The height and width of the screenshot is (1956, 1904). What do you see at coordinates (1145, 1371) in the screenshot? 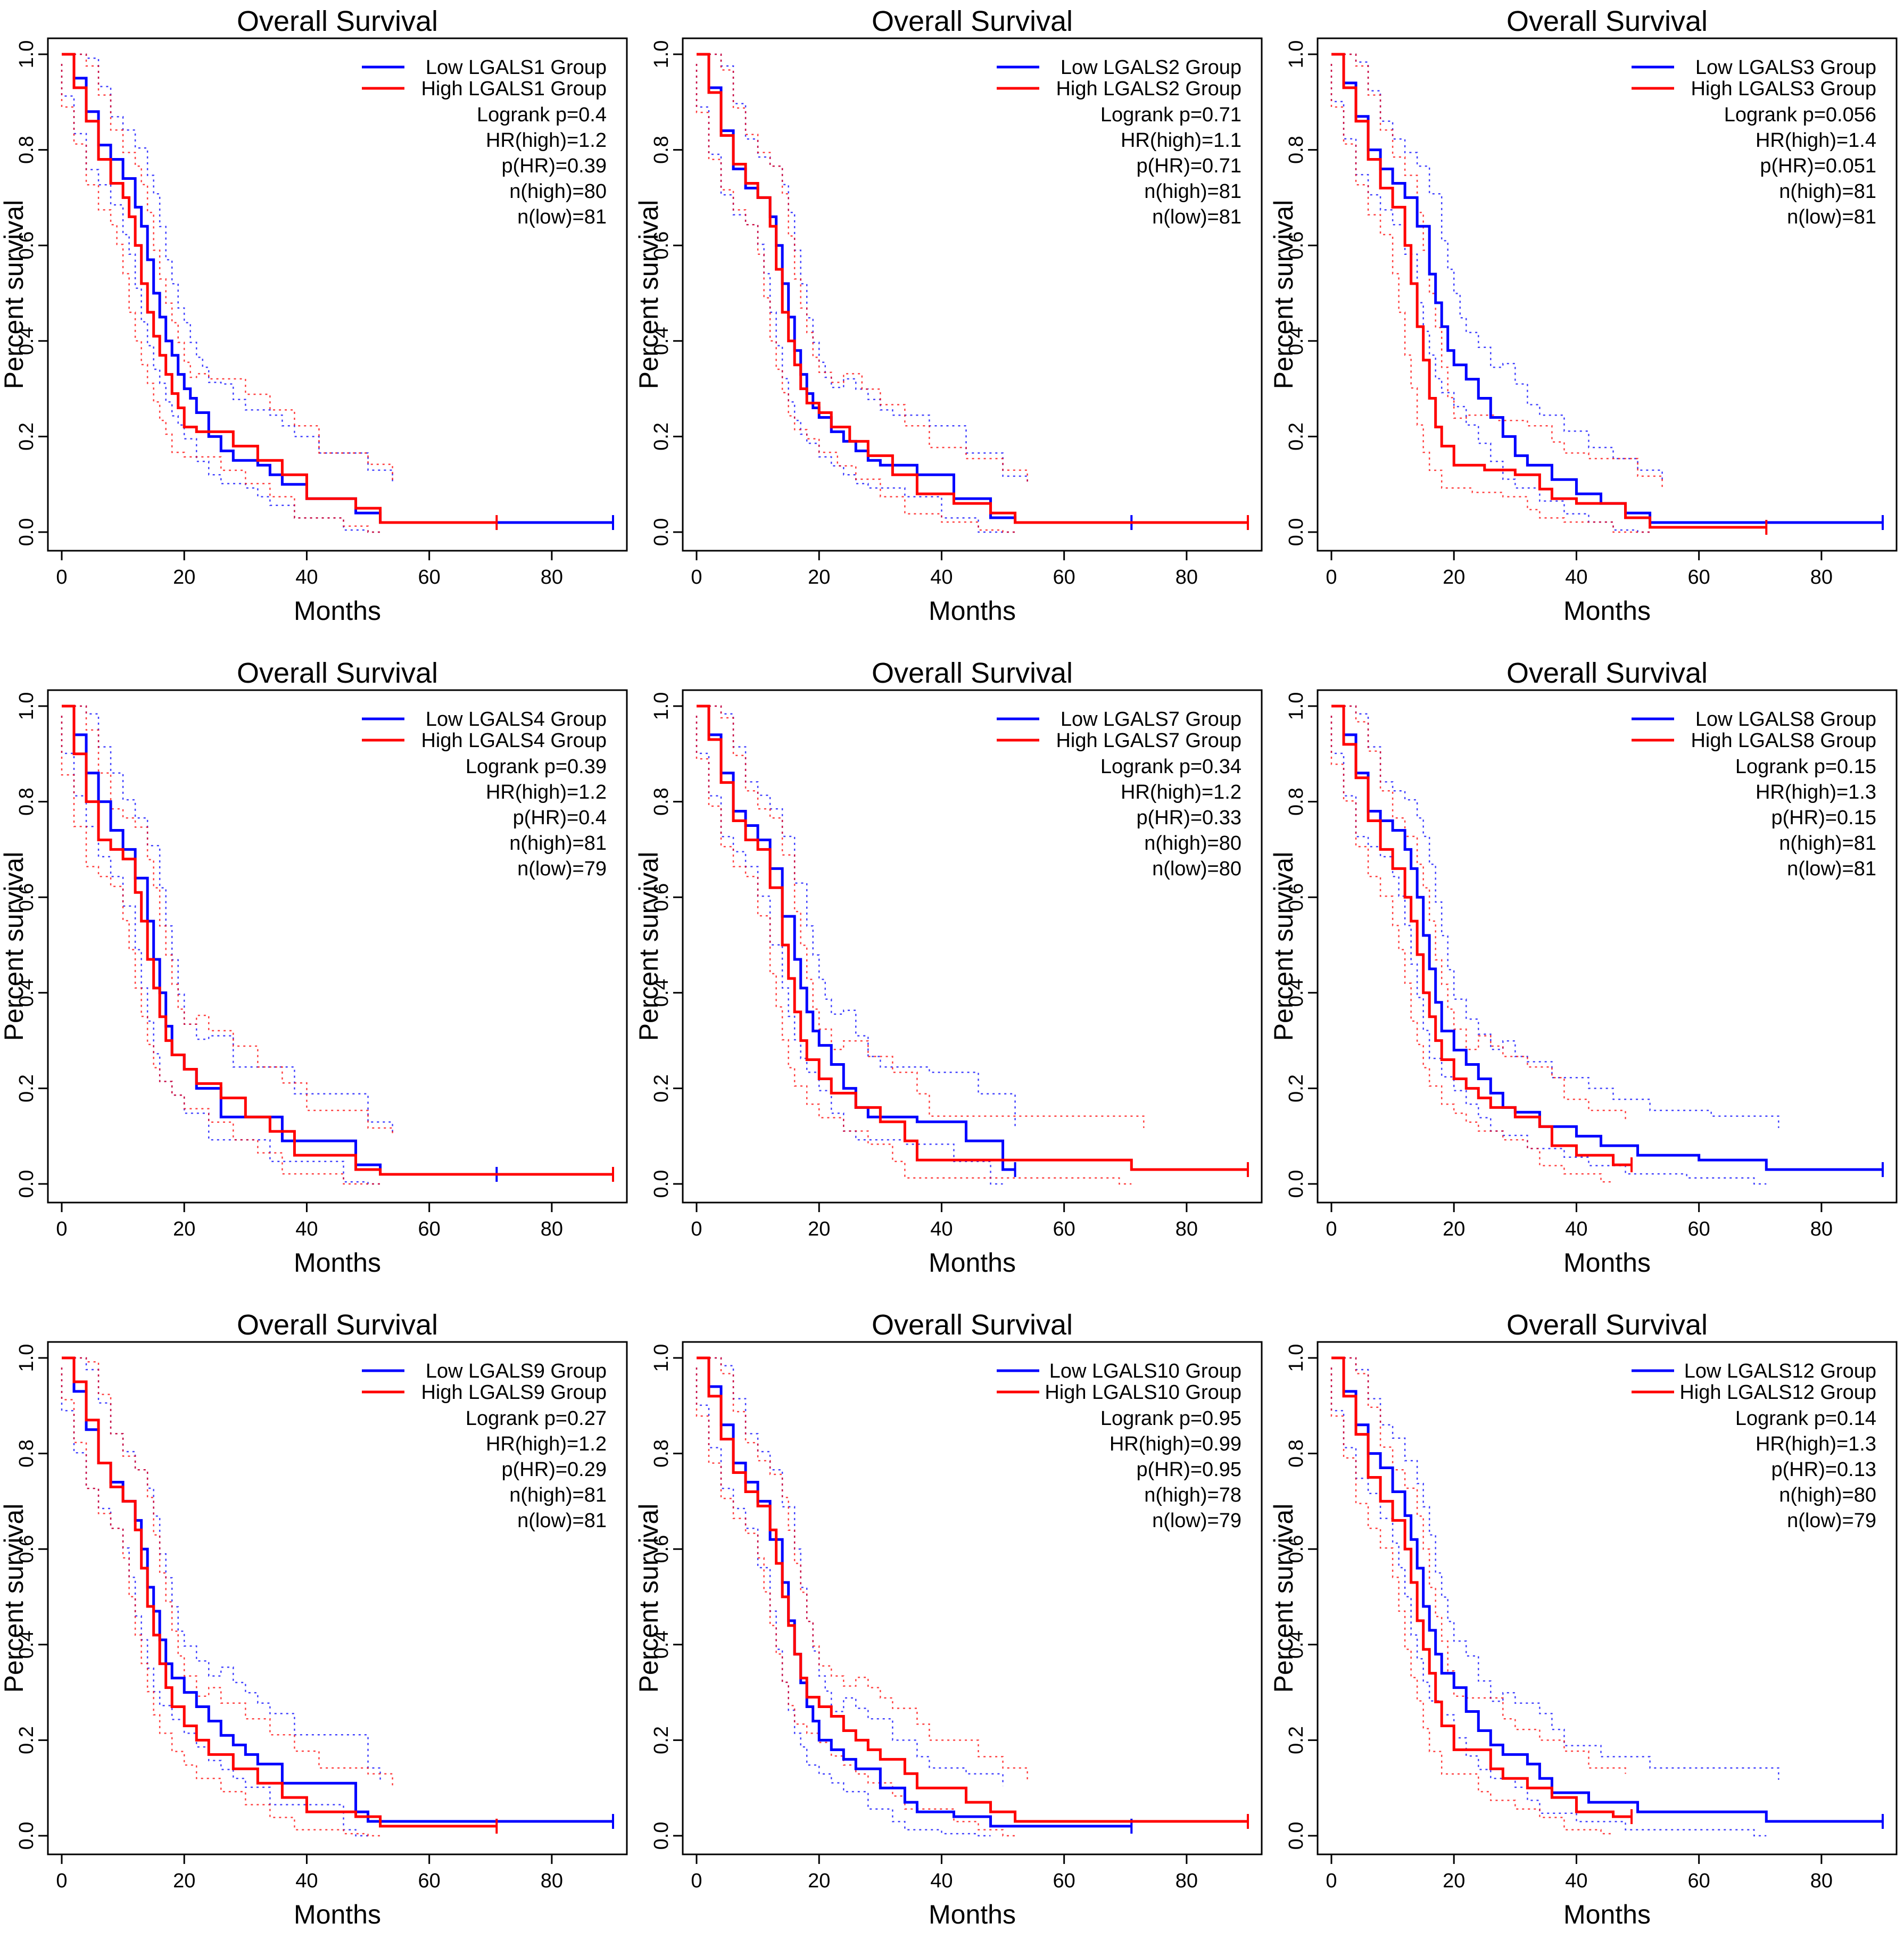
I see `legend-label-low: Low LGALS10 Group` at bounding box center [1145, 1371].